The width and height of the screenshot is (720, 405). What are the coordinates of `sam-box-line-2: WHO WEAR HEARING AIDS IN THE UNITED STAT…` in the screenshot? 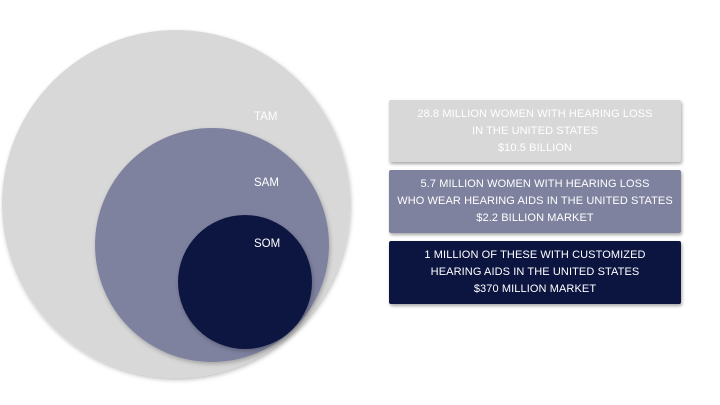 It's located at (535, 201).